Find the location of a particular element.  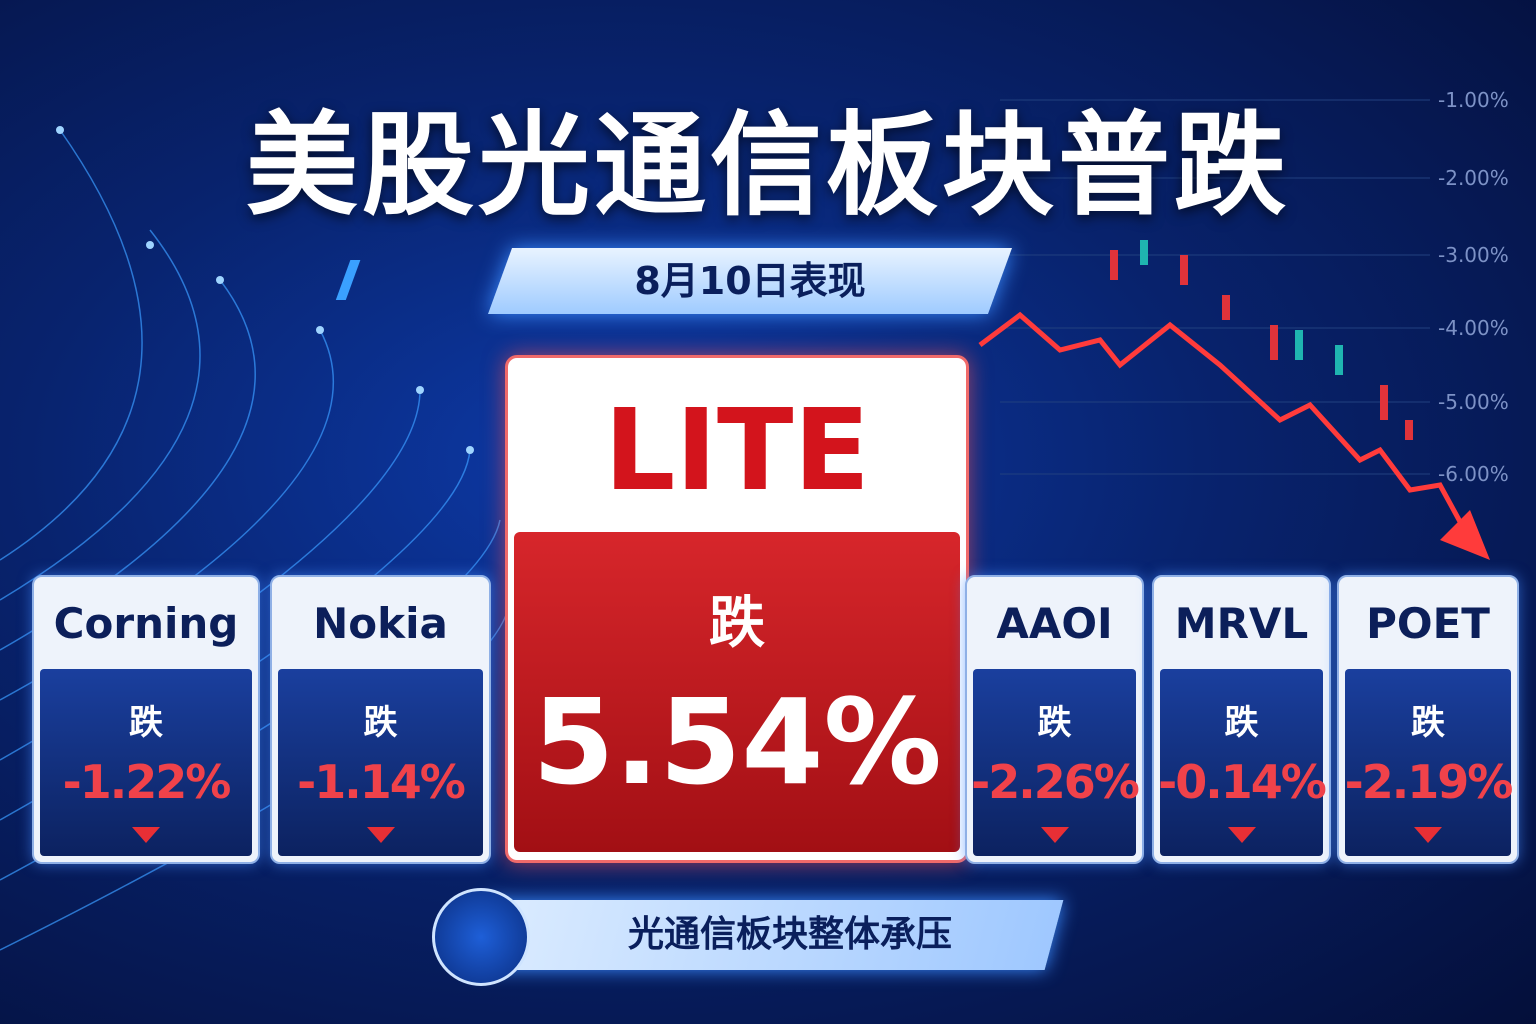

ticker: AAOI is located at coordinates (1054, 623).